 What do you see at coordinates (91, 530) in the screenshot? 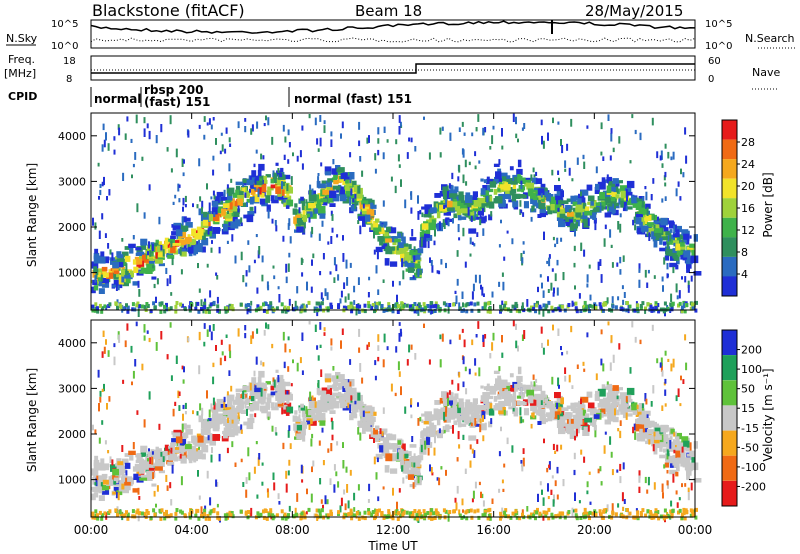
I see `x-tick-label: 00:00` at bounding box center [91, 530].